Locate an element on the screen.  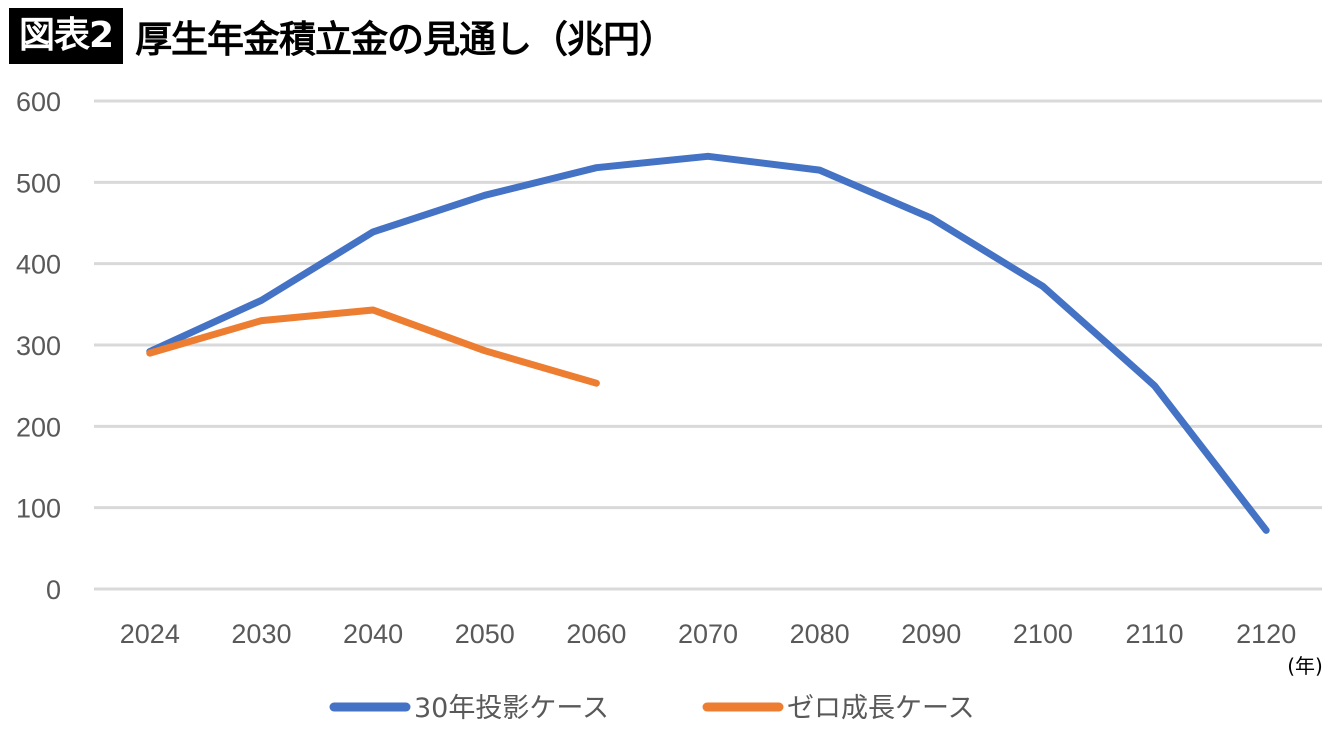
x-tick-label: 2060 is located at coordinates (596, 634).